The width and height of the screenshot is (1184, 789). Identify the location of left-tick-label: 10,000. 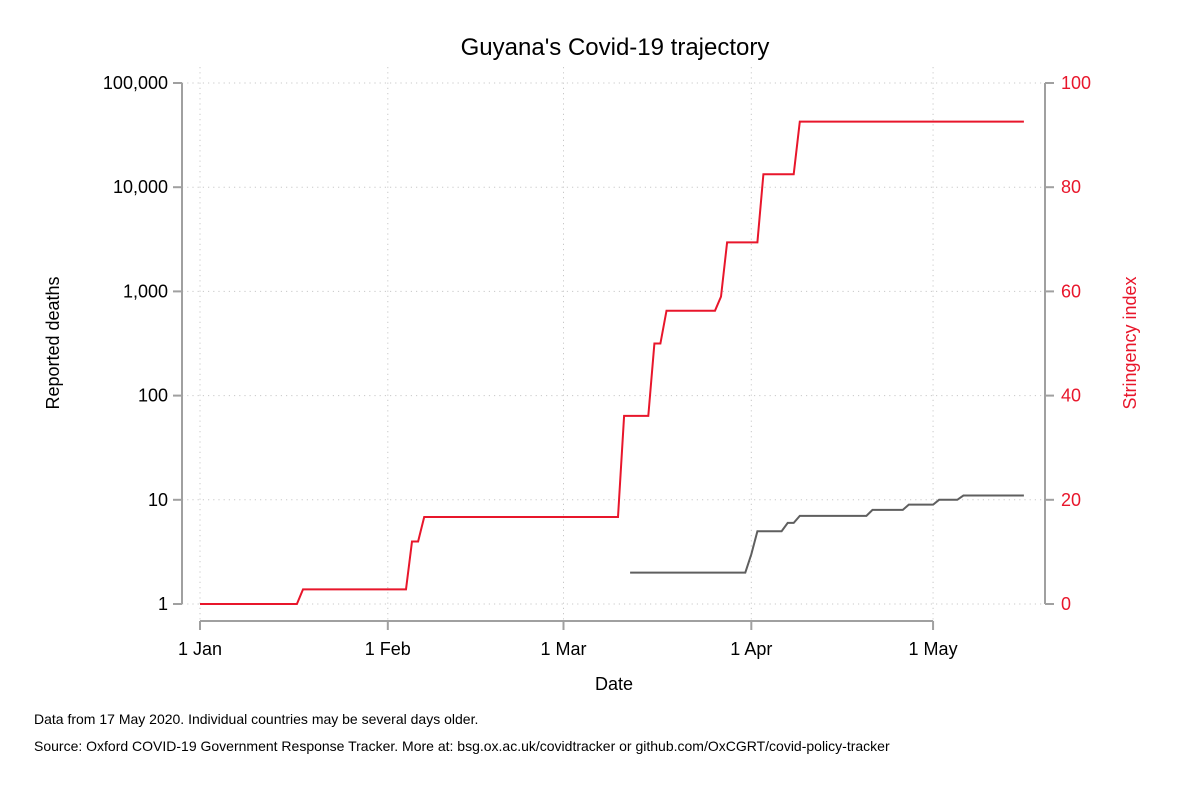
(140, 187).